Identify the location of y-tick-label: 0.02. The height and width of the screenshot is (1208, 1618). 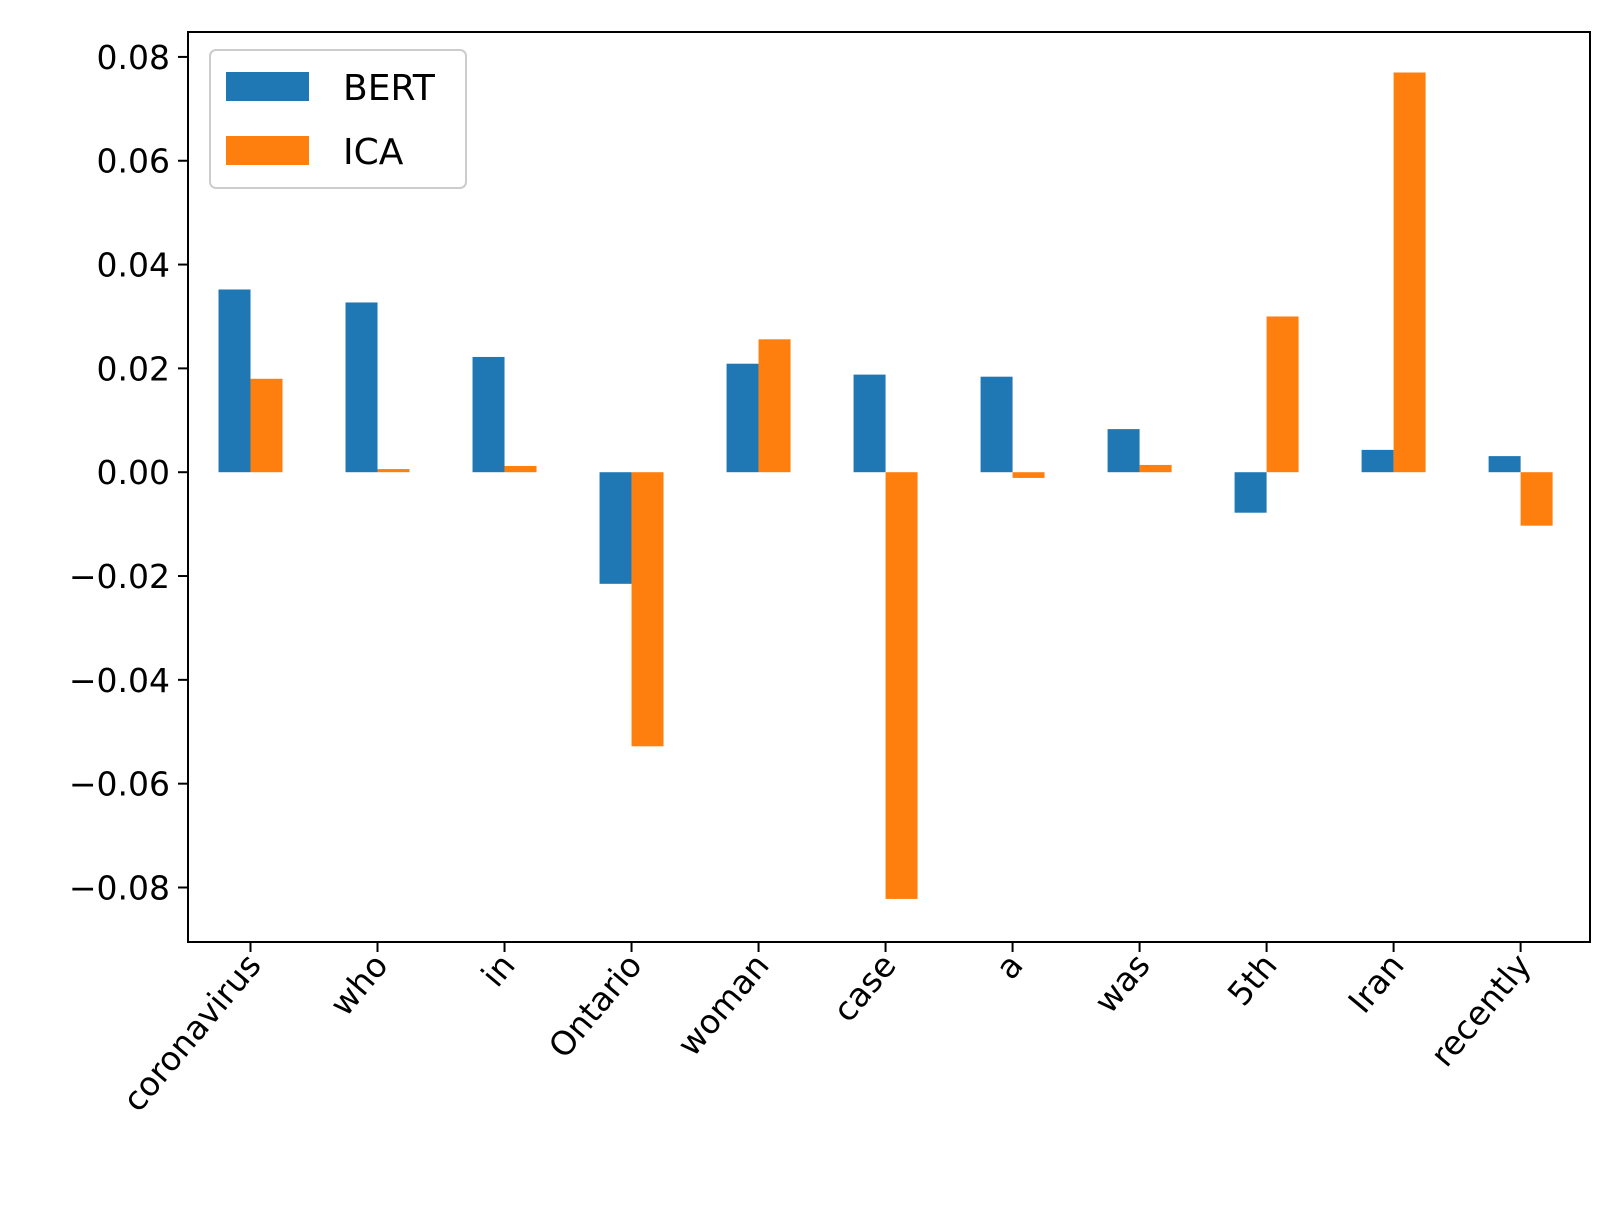
(133, 368).